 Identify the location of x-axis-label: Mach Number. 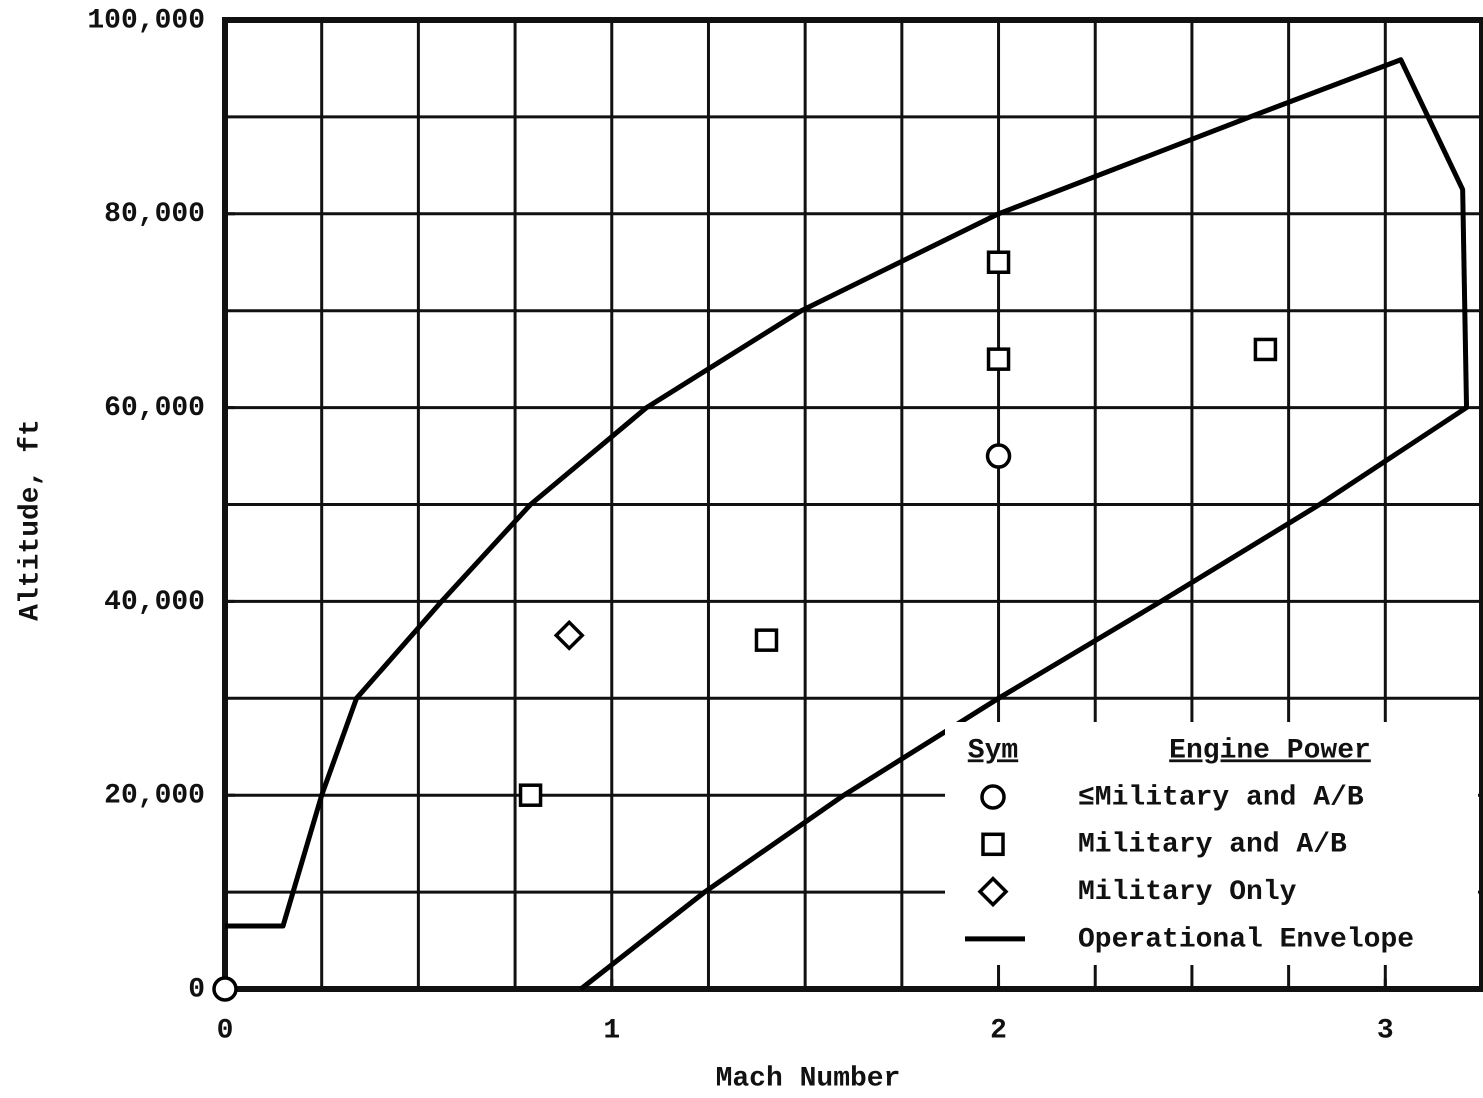
(808, 1078).